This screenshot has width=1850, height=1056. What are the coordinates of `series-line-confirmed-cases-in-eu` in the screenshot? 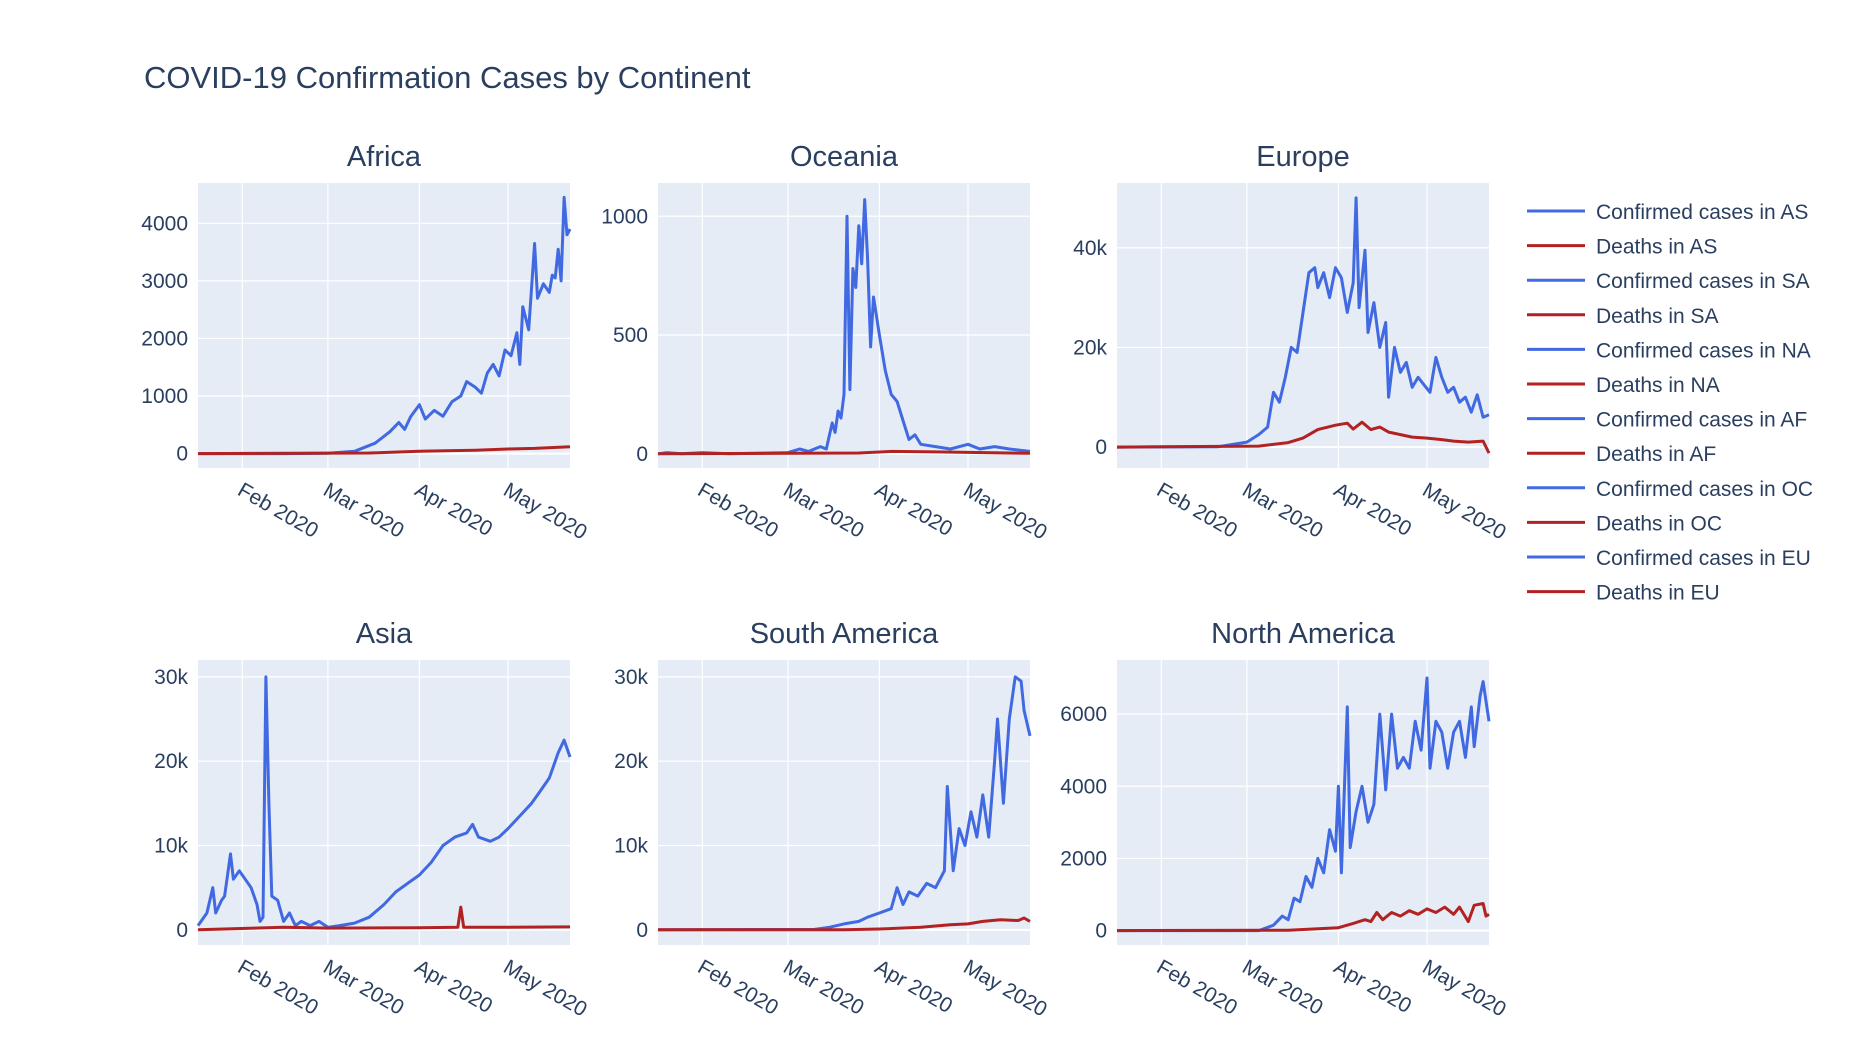 It's located at (1303, 322).